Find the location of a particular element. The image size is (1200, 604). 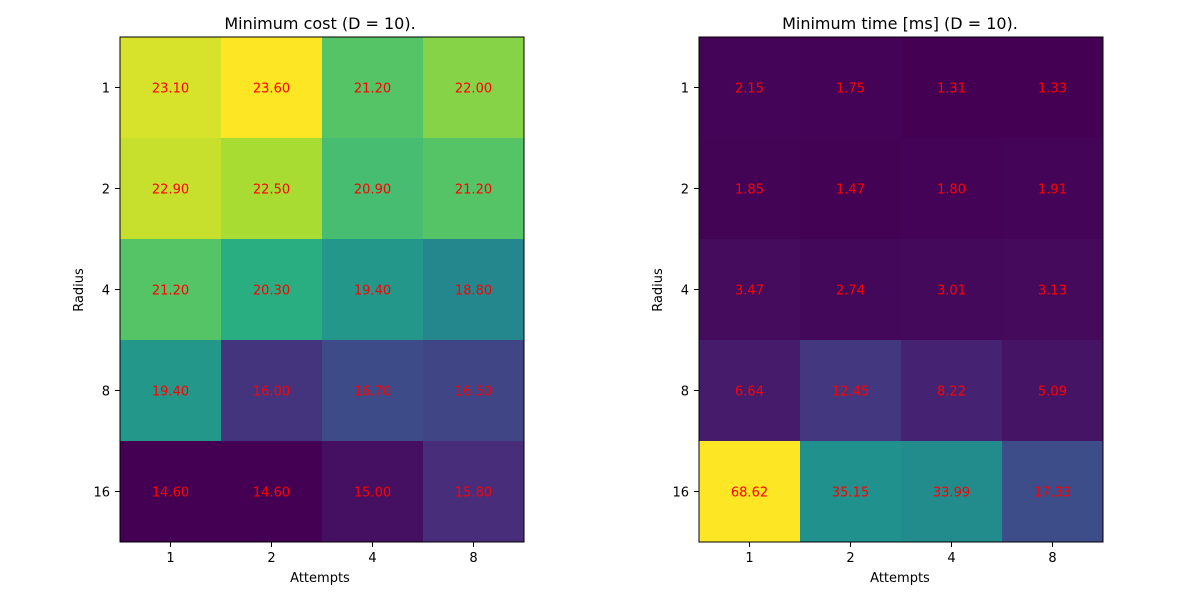

cell-label-r4-c0: 68.62 is located at coordinates (749, 493).